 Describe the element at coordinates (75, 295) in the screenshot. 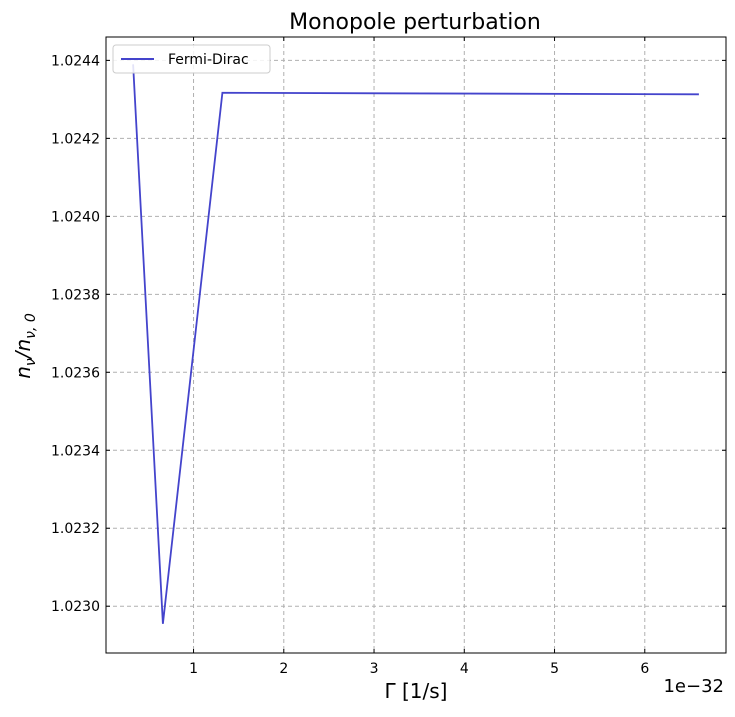

I see `y-tick-label: 1.0238` at that location.